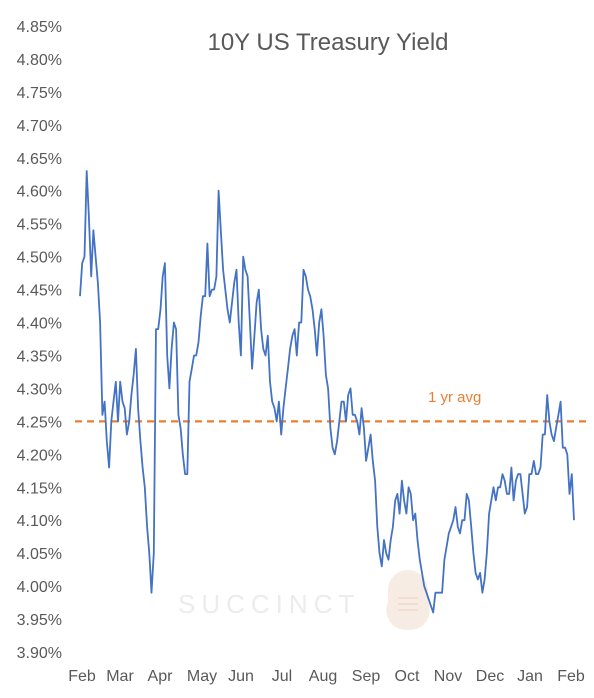  I want to click on x-tick-label: Sep, so click(366, 676).